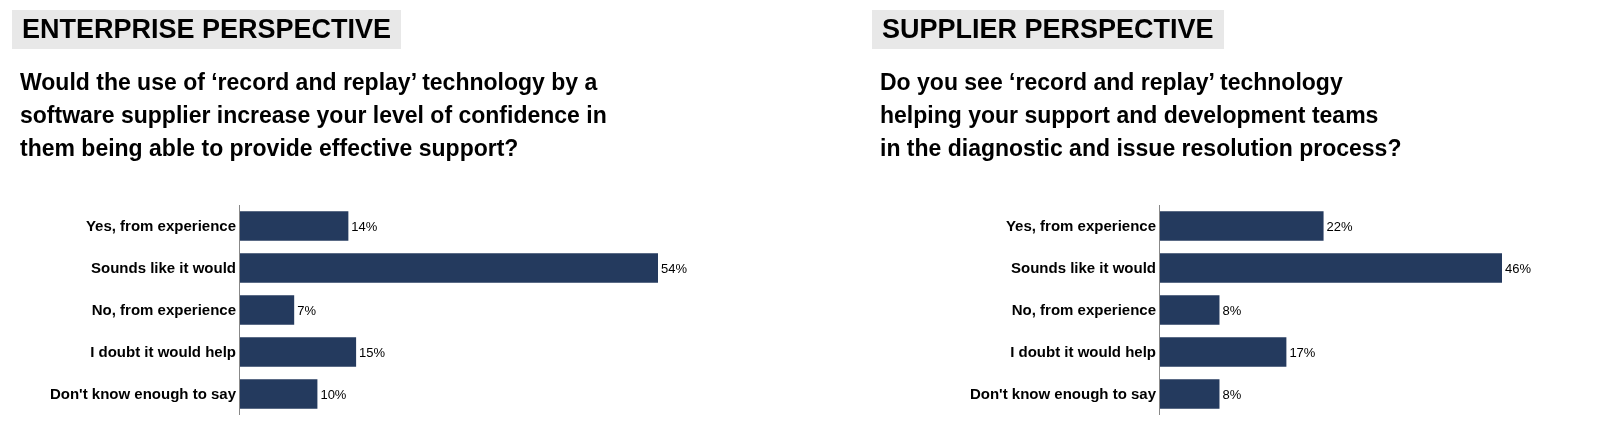 The image size is (1600, 425). I want to click on chart-title: SUPPLIER PERSPECTIVE, so click(1048, 29).